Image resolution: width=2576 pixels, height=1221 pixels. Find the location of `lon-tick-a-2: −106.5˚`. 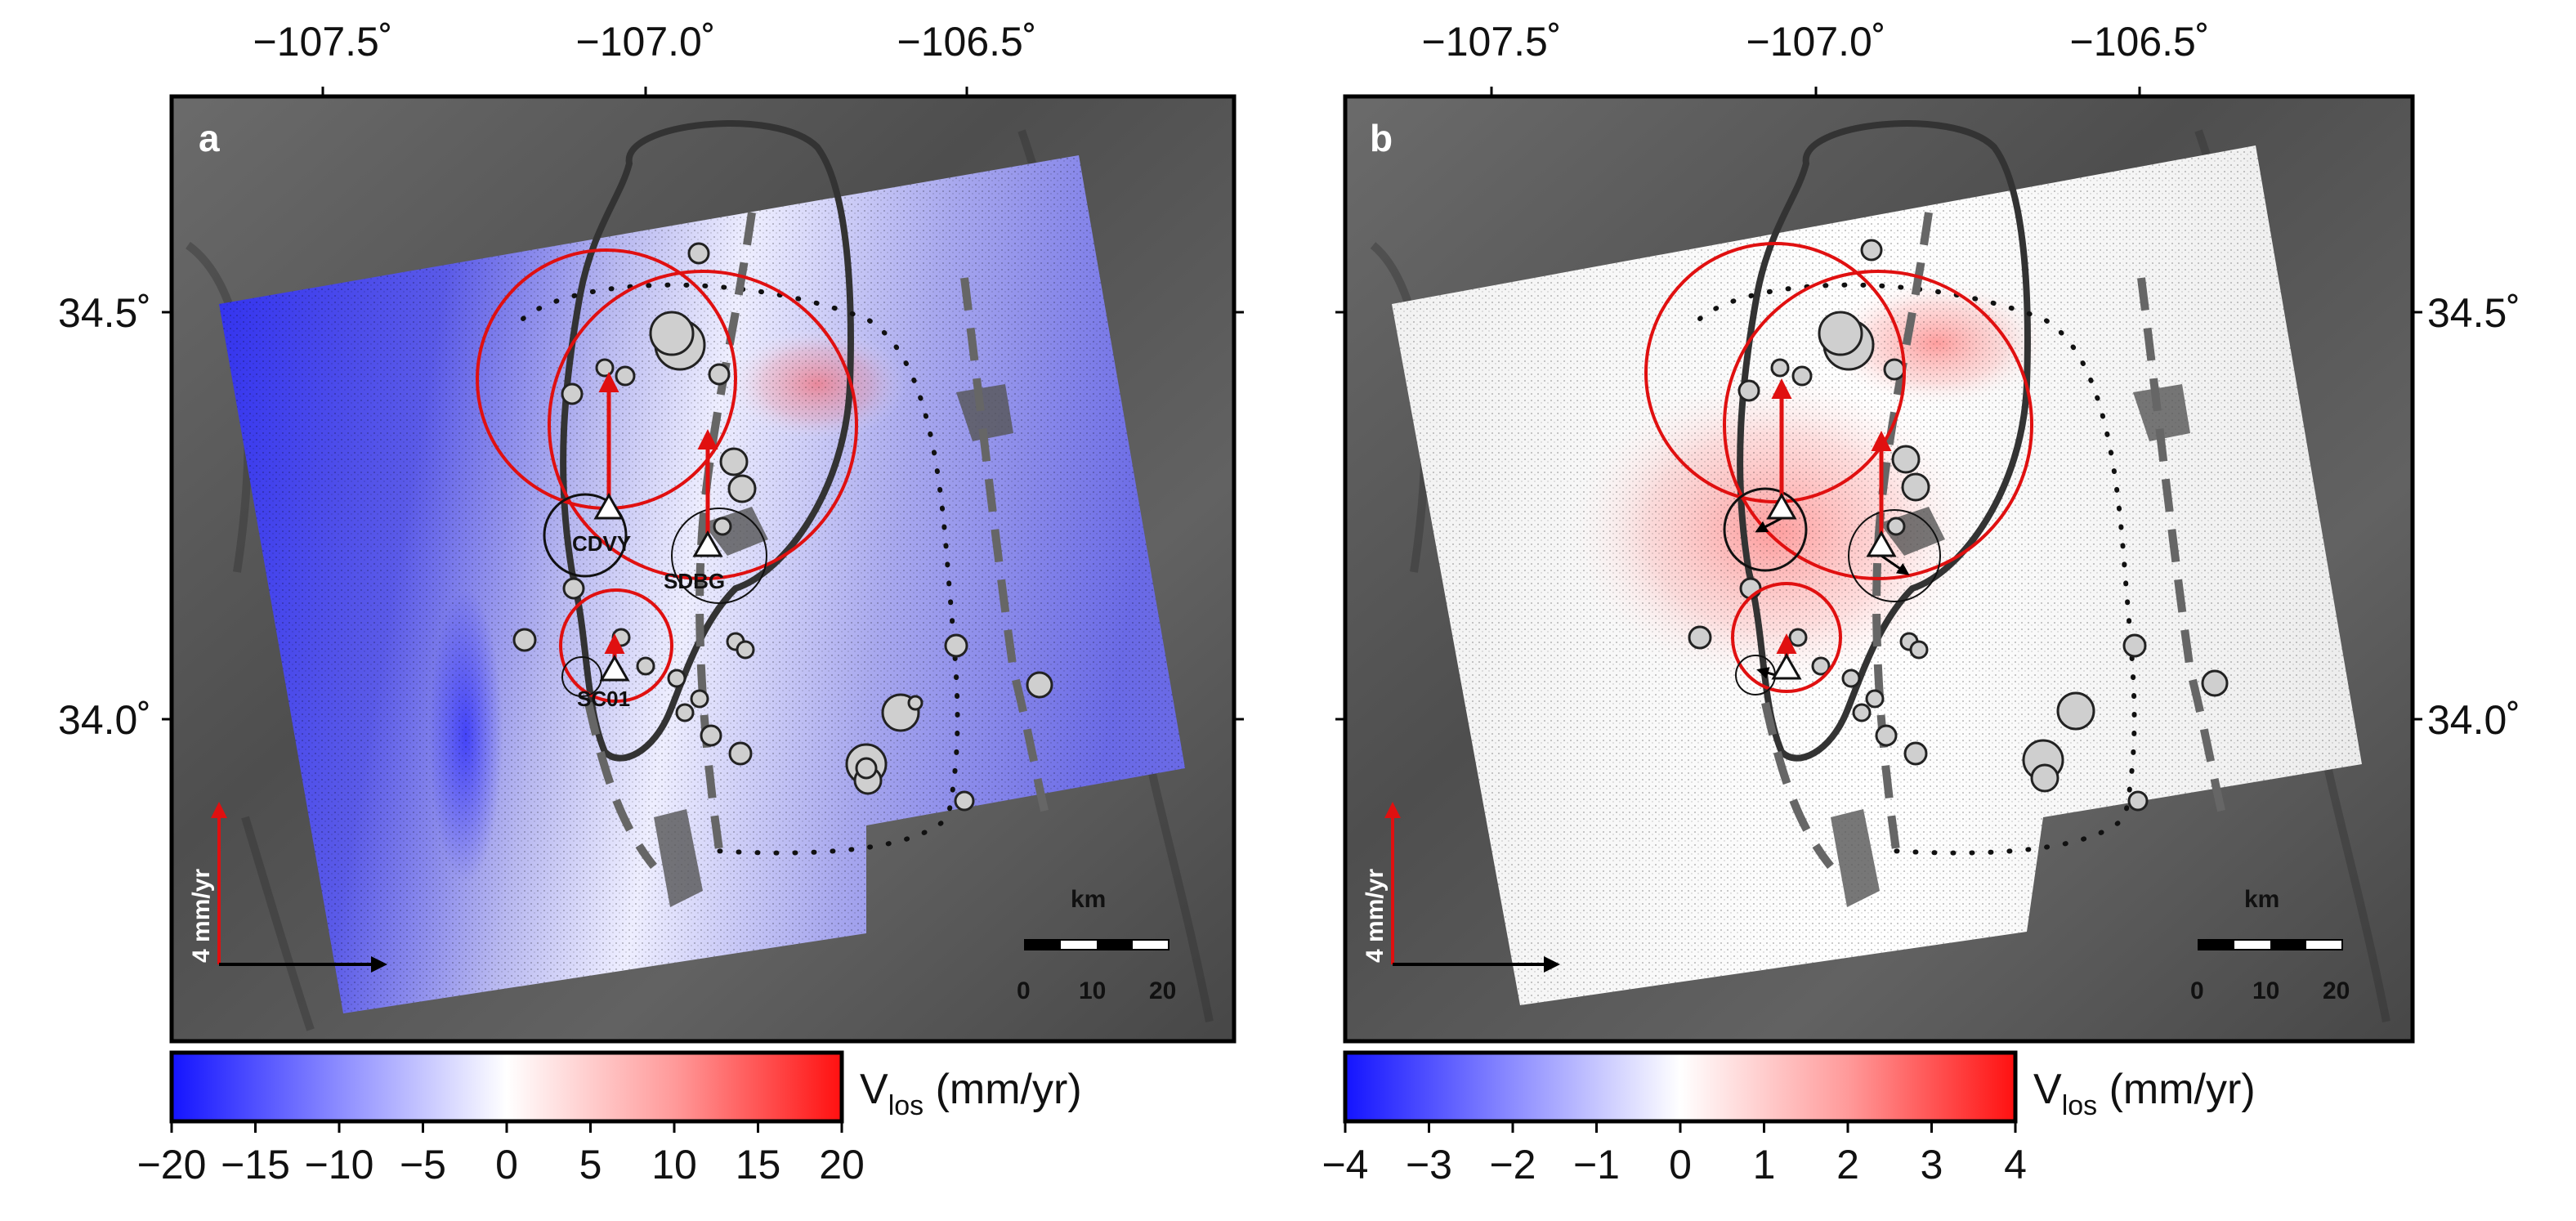

lon-tick-a-2: −106.5˚ is located at coordinates (967, 42).